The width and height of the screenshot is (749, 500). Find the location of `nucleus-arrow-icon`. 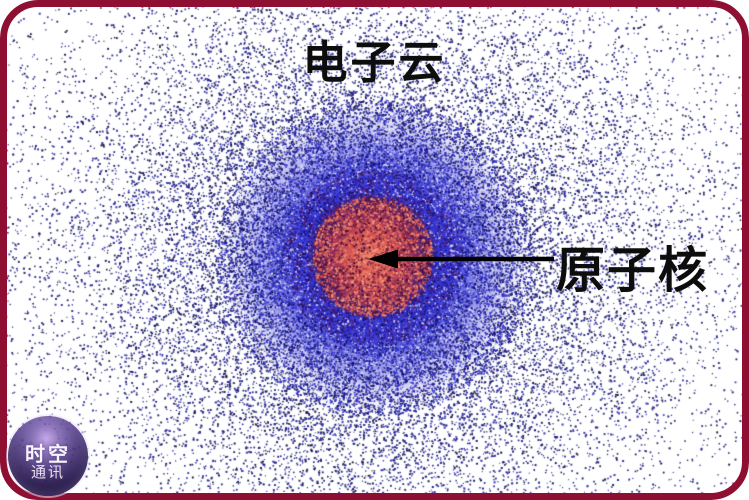

nucleus-arrow-icon is located at coordinates (461, 259).